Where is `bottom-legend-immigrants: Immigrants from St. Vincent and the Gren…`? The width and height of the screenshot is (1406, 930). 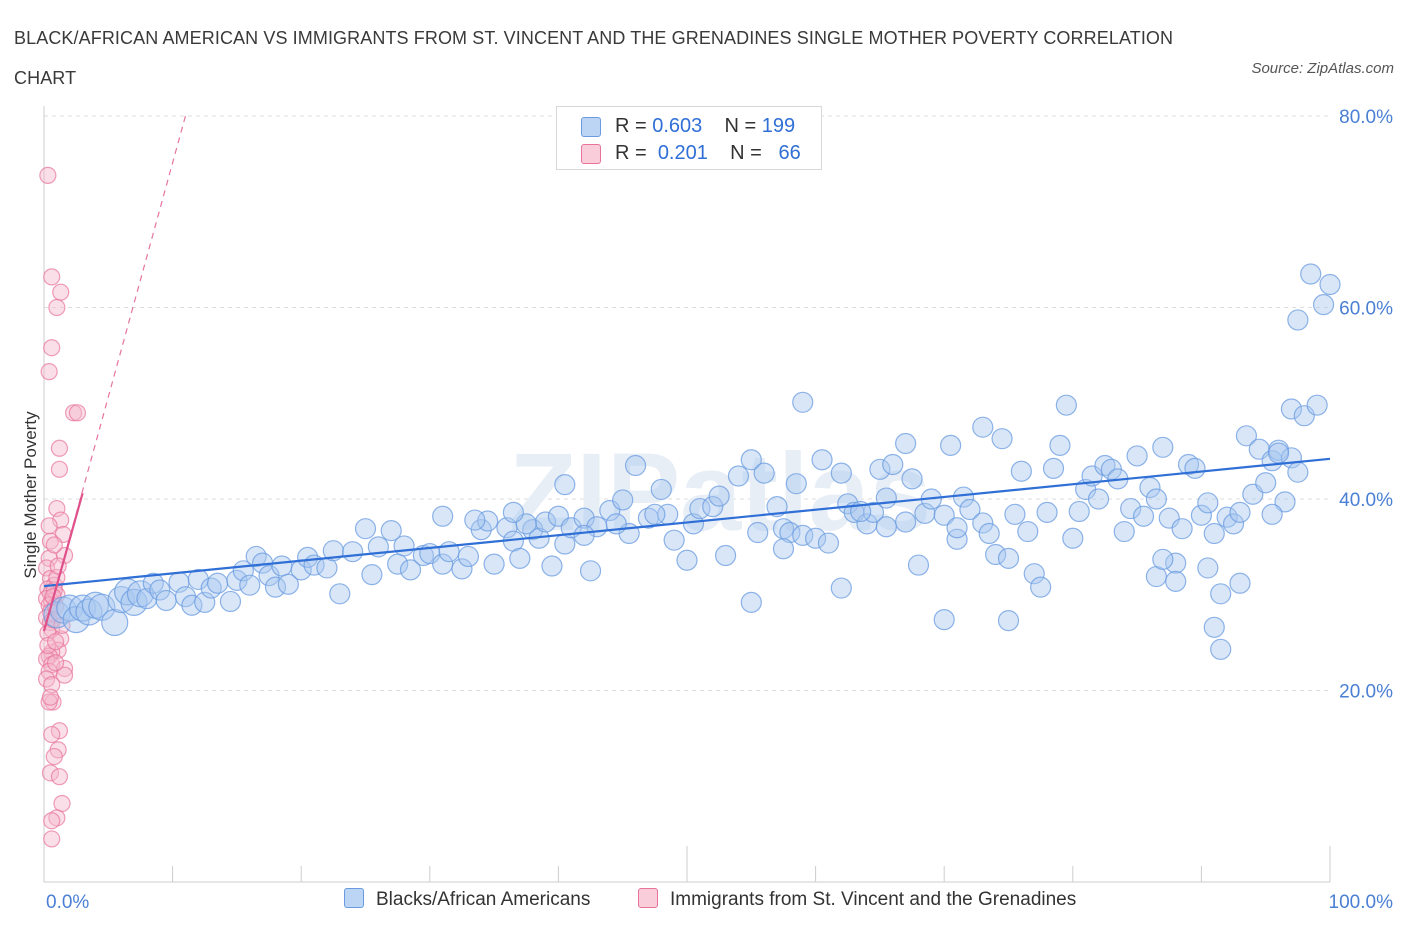 bottom-legend-immigrants: Immigrants from St. Vincent and the Gren… is located at coordinates (857, 899).